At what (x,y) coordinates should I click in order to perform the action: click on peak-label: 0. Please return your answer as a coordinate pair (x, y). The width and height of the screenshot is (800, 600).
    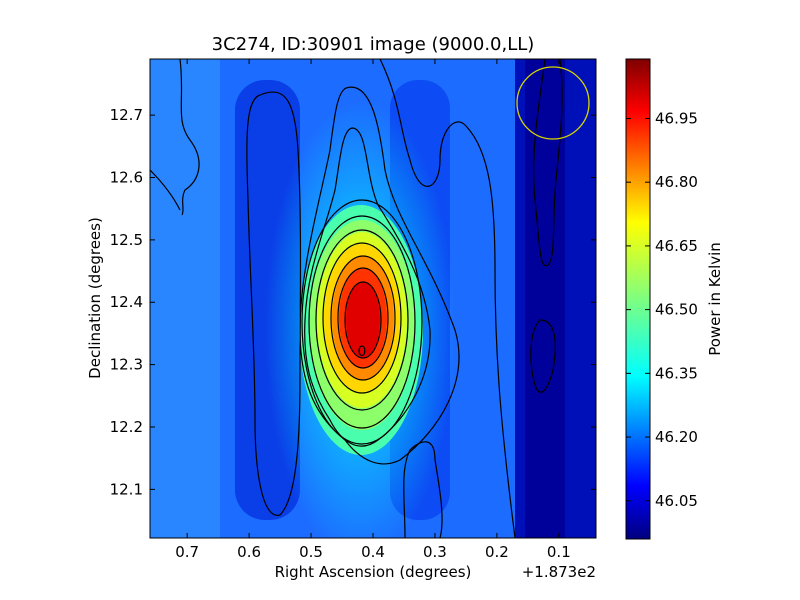
    Looking at the image, I should click on (362, 352).